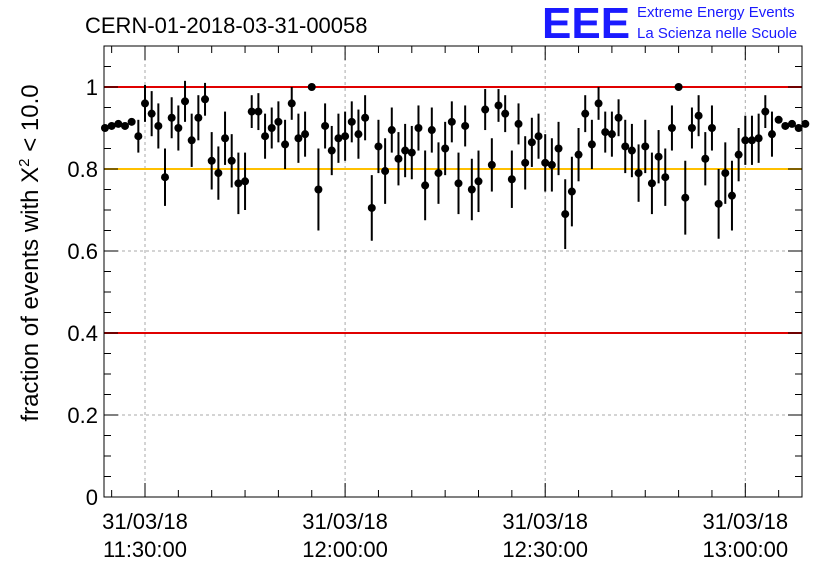 This screenshot has width=836, height=572. Describe the element at coordinates (30, 175) in the screenshot. I see `y-axis-label-symbol: X` at that location.